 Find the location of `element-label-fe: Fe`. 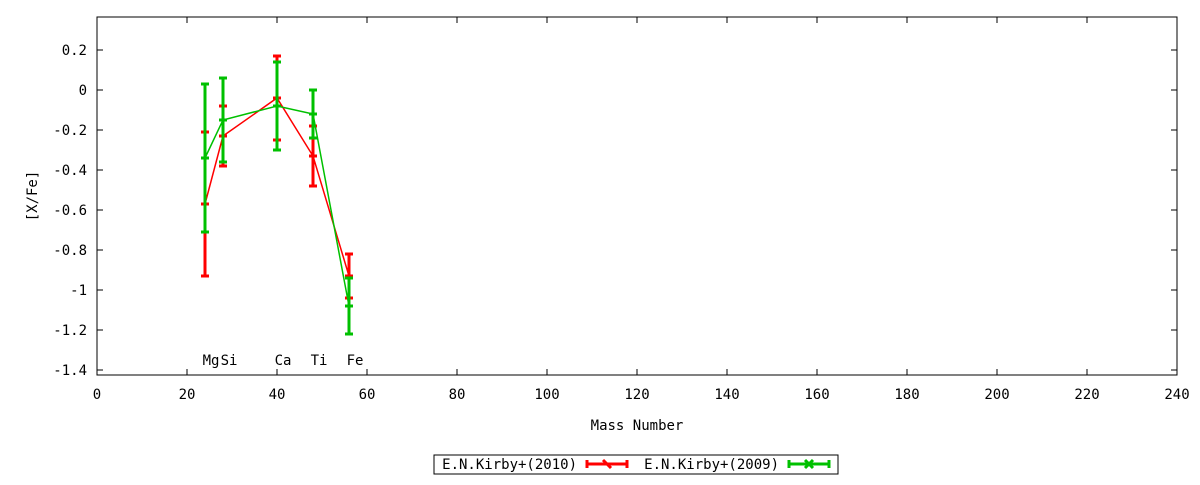

element-label-fe: Fe is located at coordinates (355, 361).